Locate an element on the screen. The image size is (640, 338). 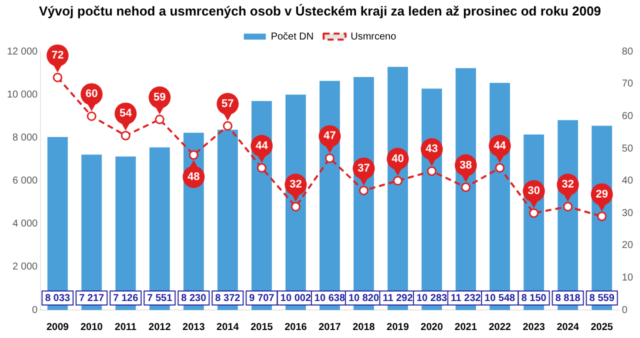
data-label: 8 033 is located at coordinates (58, 298).